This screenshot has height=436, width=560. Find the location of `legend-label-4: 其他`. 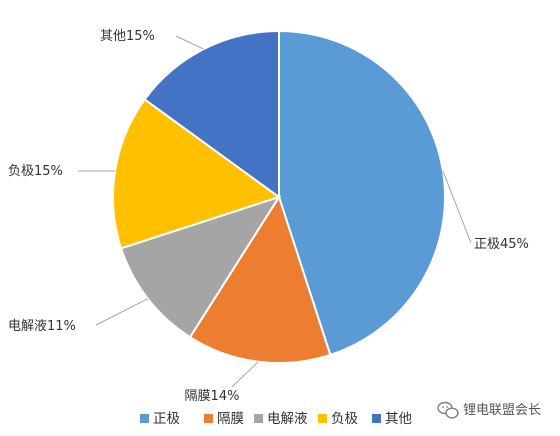

legend-label-4: 其他 is located at coordinates (398, 419).